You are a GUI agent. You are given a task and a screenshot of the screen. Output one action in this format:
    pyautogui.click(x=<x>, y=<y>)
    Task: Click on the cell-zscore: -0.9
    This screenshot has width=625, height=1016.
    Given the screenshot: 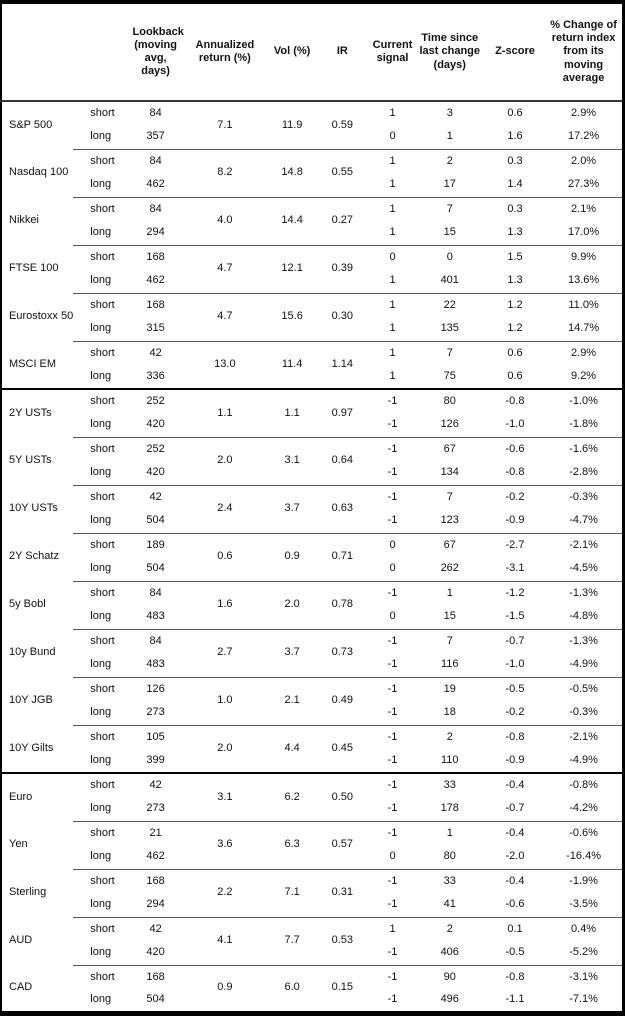 What is the action you would take?
    pyautogui.click(x=515, y=521)
    